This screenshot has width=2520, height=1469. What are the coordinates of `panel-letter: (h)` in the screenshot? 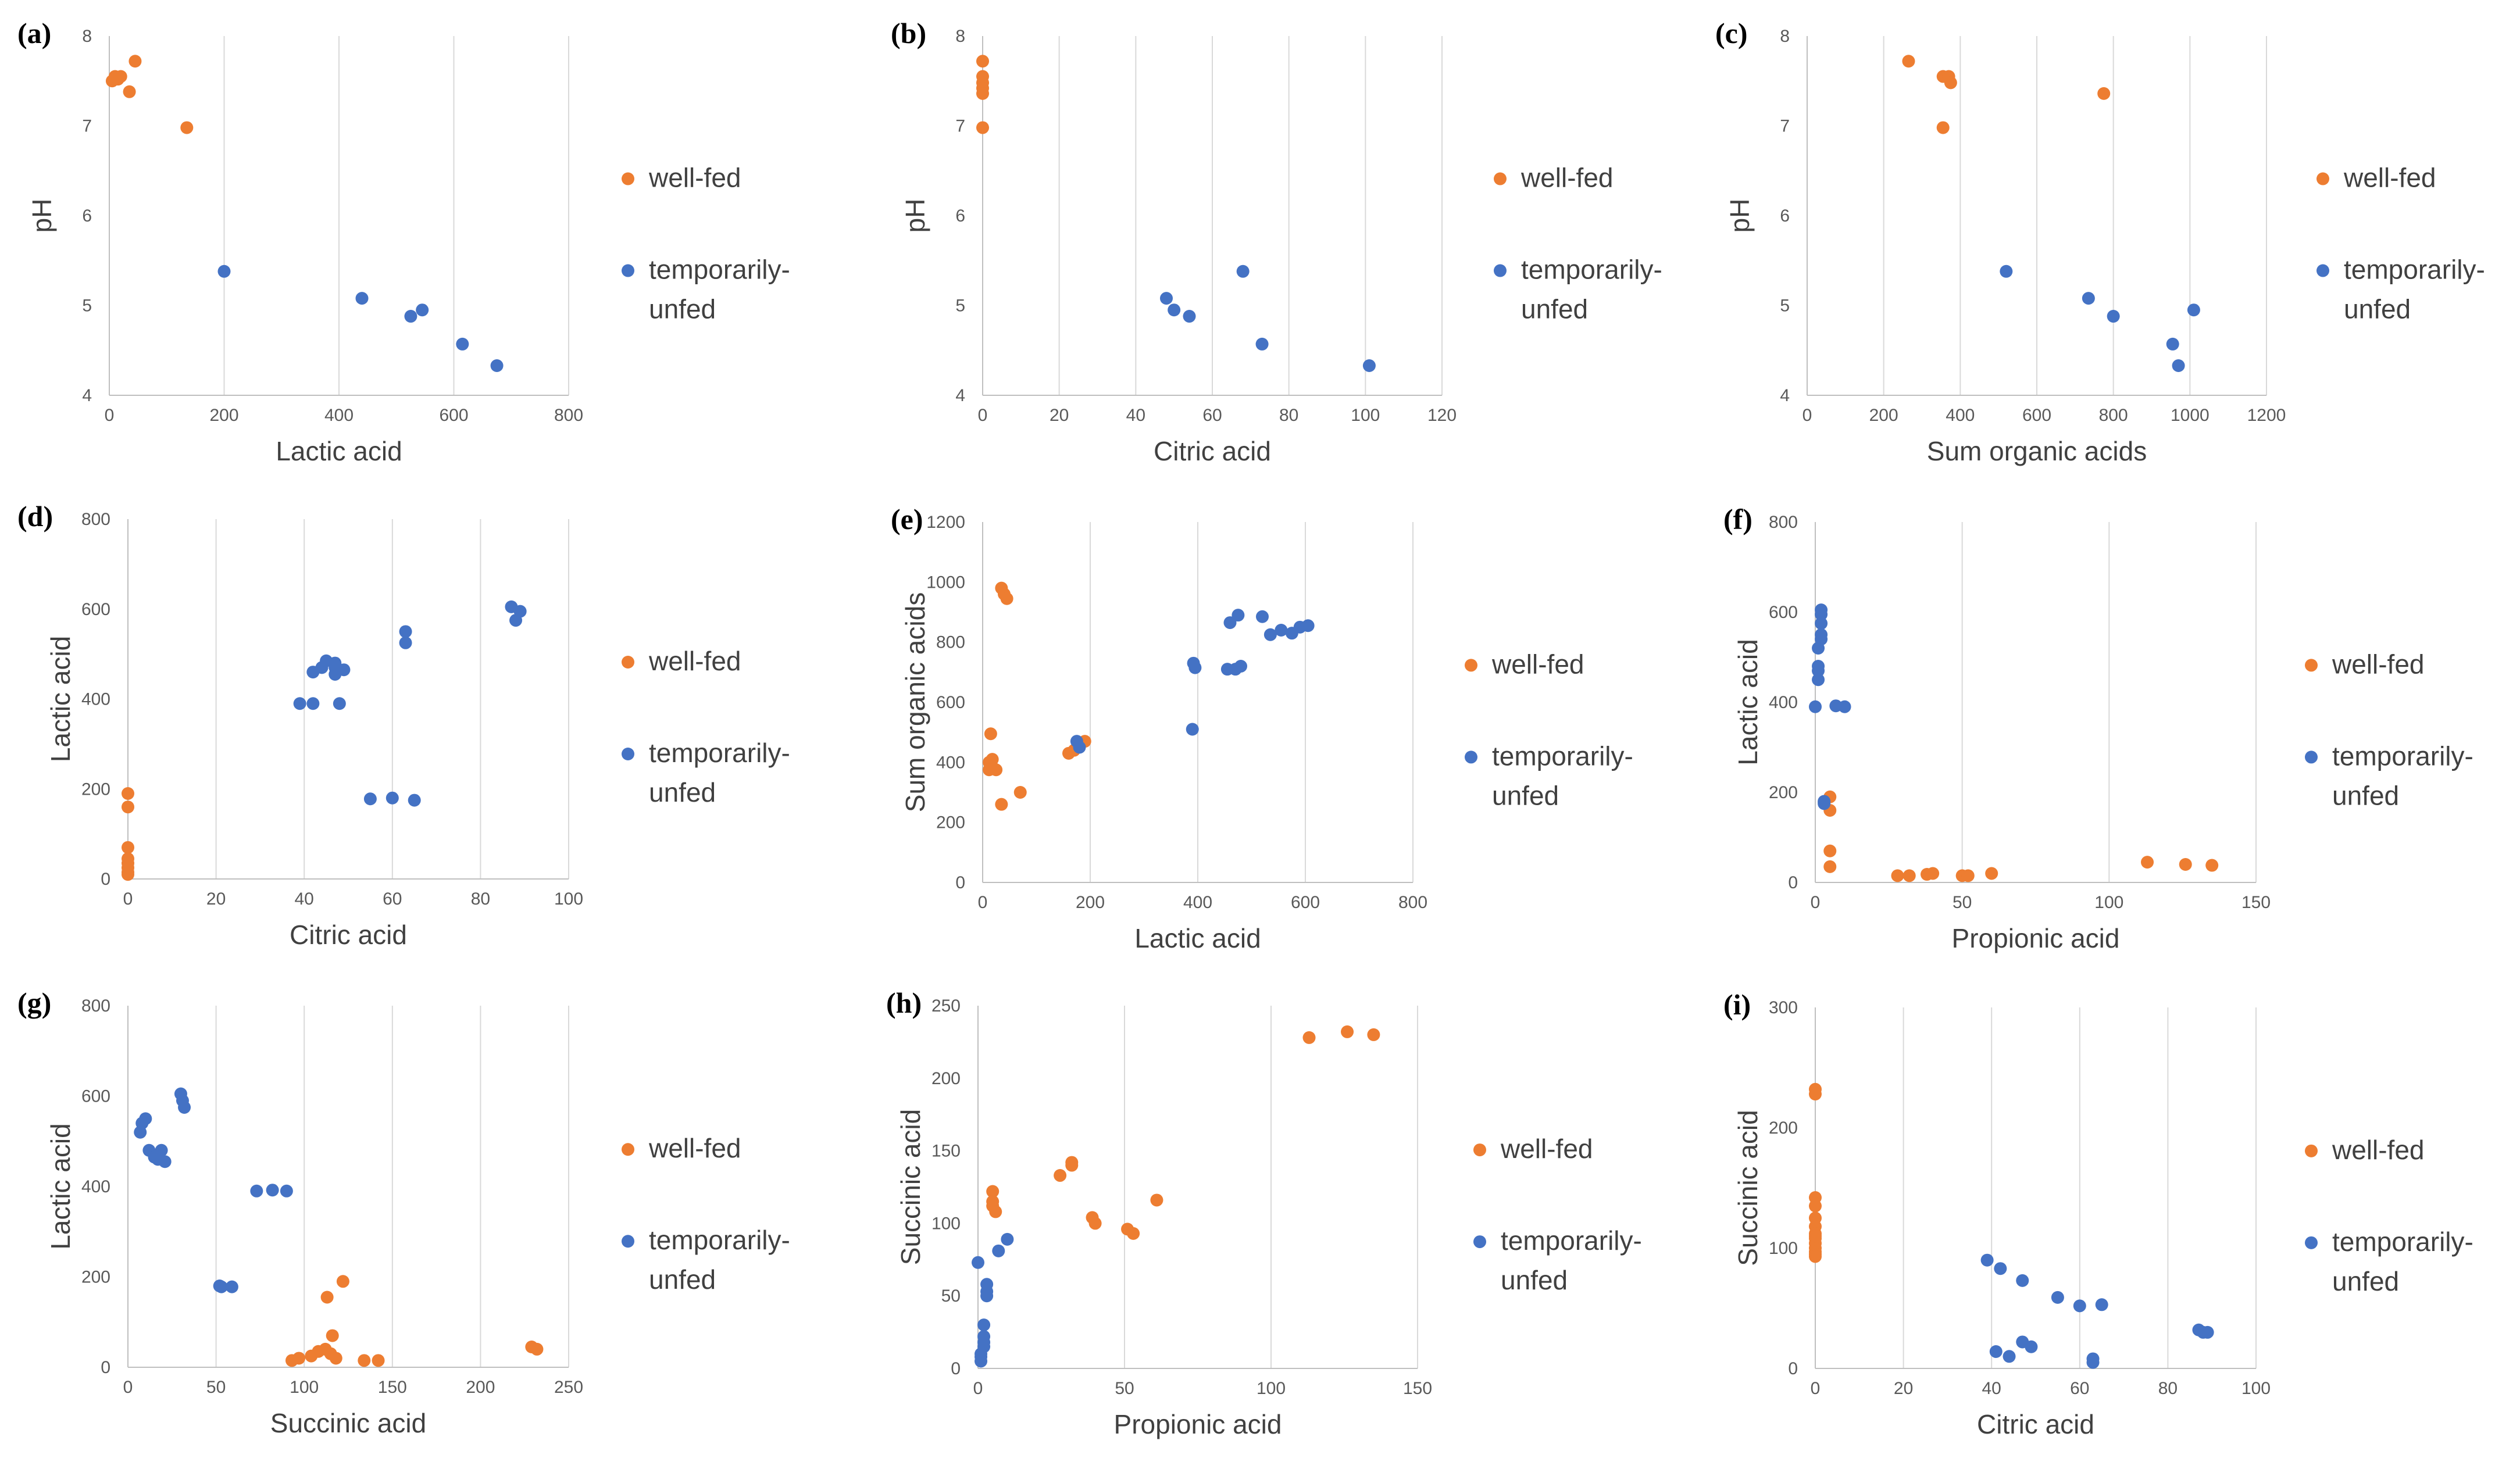 It's located at (904, 1003).